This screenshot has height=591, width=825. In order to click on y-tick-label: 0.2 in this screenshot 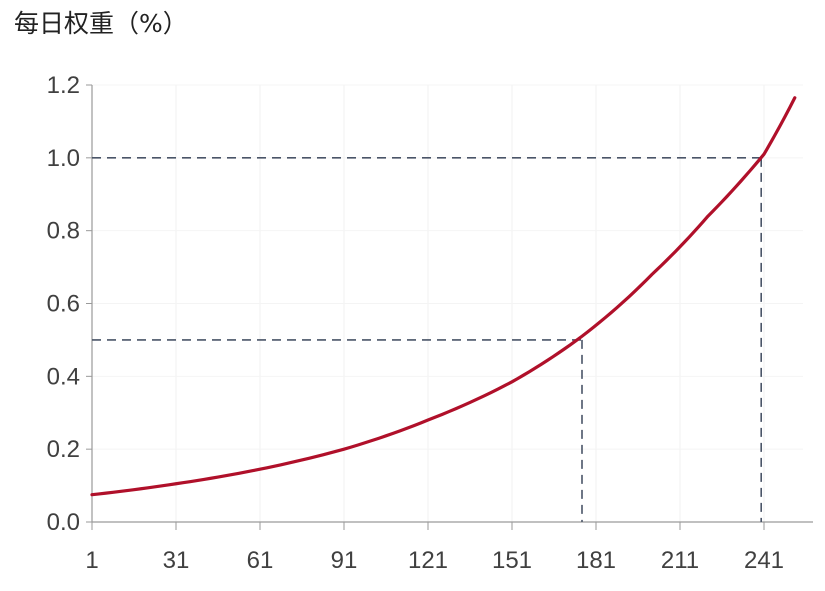, I will do `click(63, 449)`.